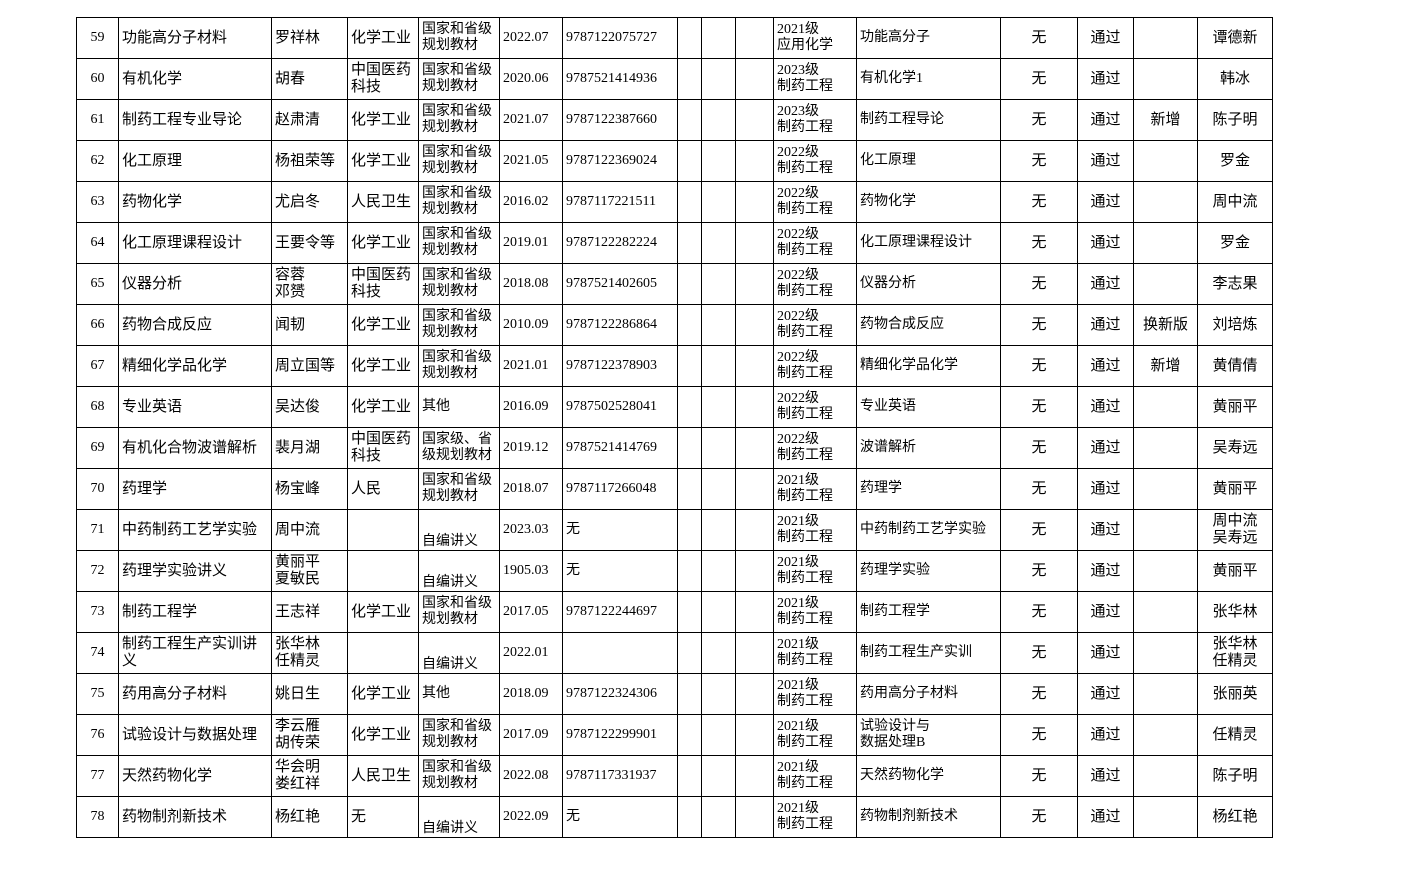 This screenshot has width=1424, height=870. I want to click on no-cell: 77, so click(97, 776).